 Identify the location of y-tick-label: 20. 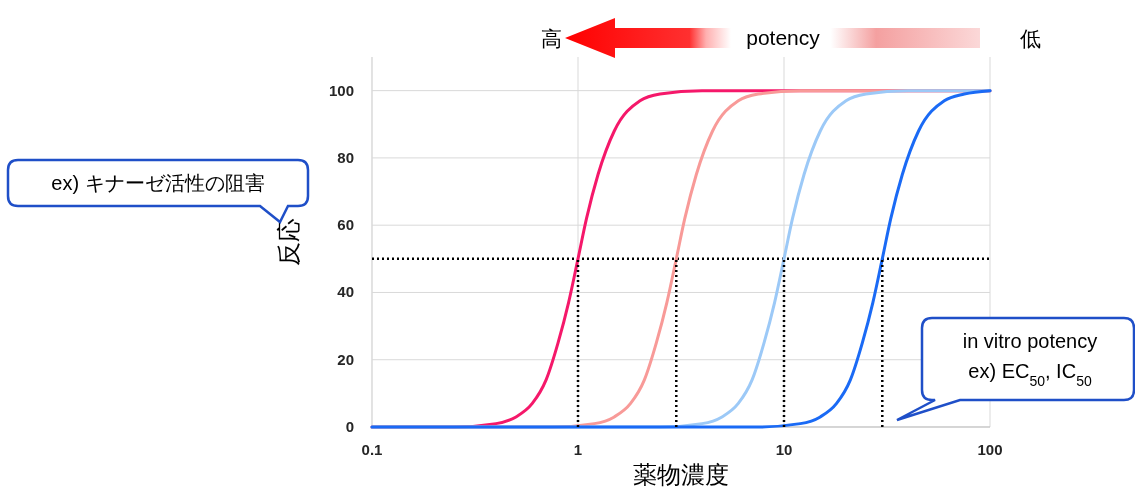
(345, 359).